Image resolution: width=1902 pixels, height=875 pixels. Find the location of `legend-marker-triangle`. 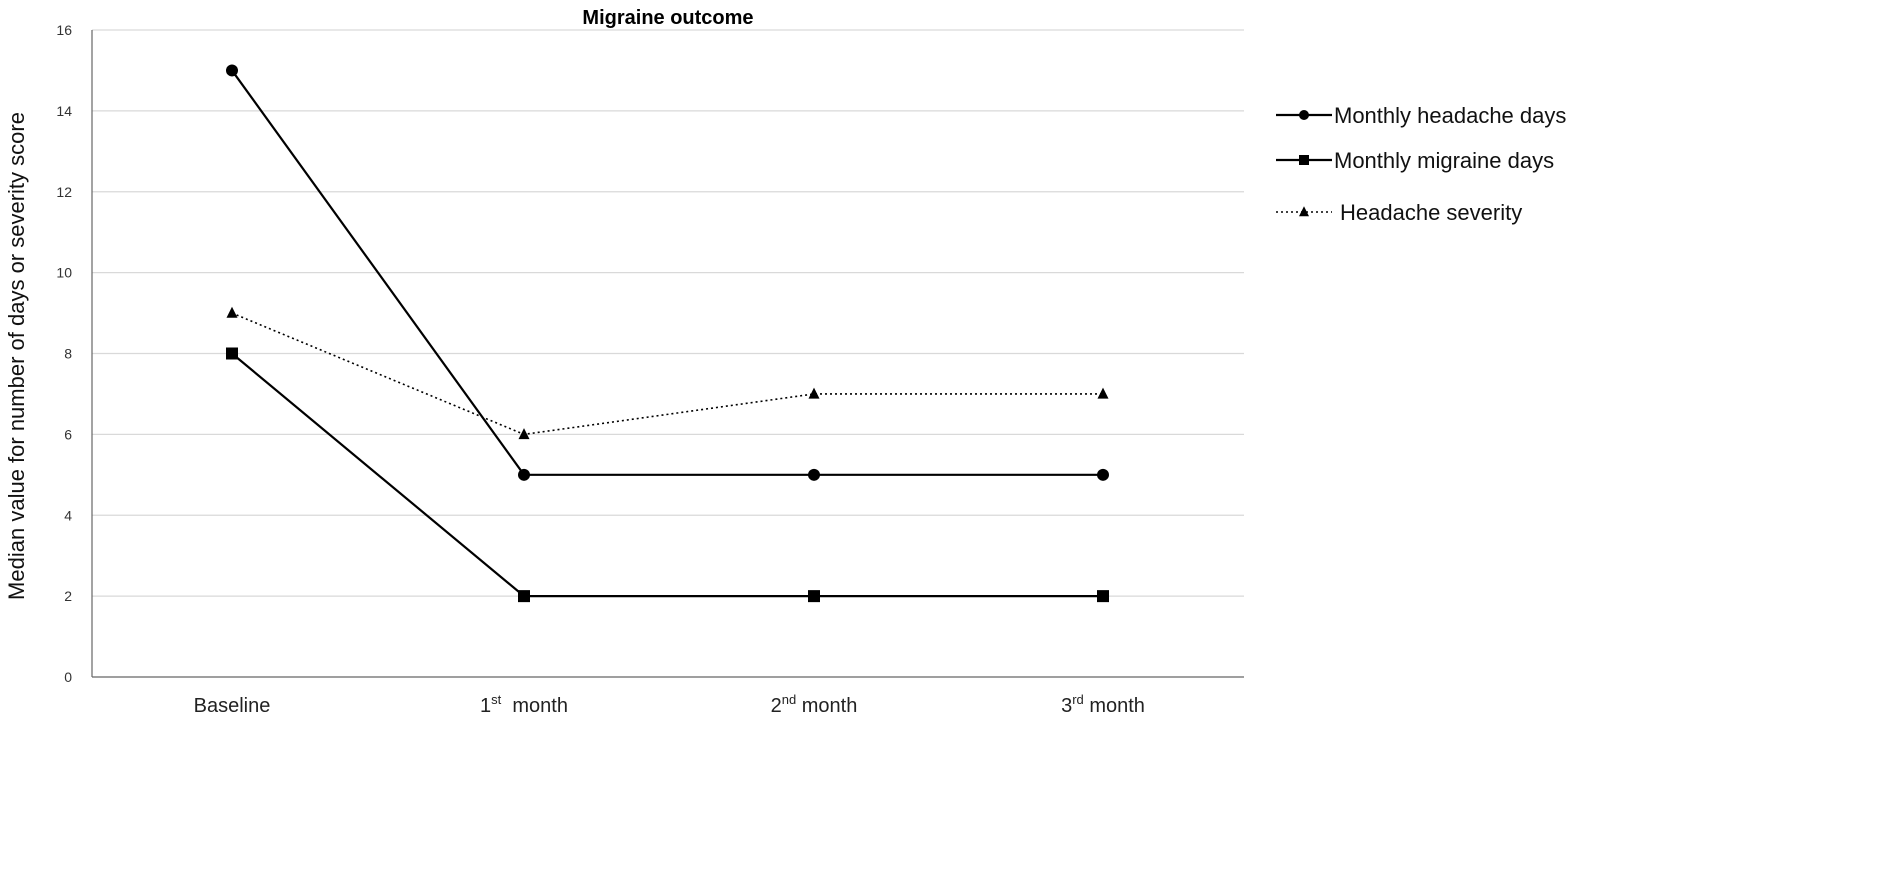

legend-marker-triangle is located at coordinates (1304, 211).